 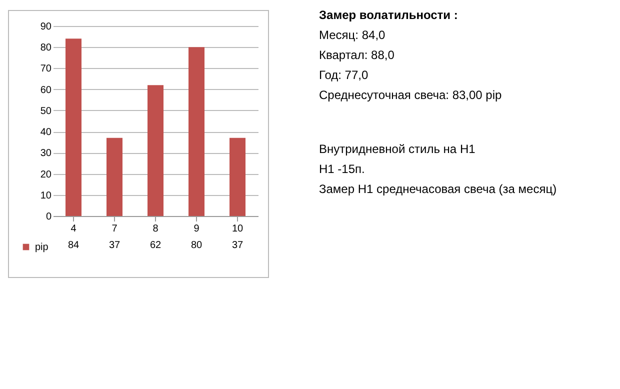 What do you see at coordinates (397, 149) in the screenshot?
I see `text: Внутридневной стиль на H1` at bounding box center [397, 149].